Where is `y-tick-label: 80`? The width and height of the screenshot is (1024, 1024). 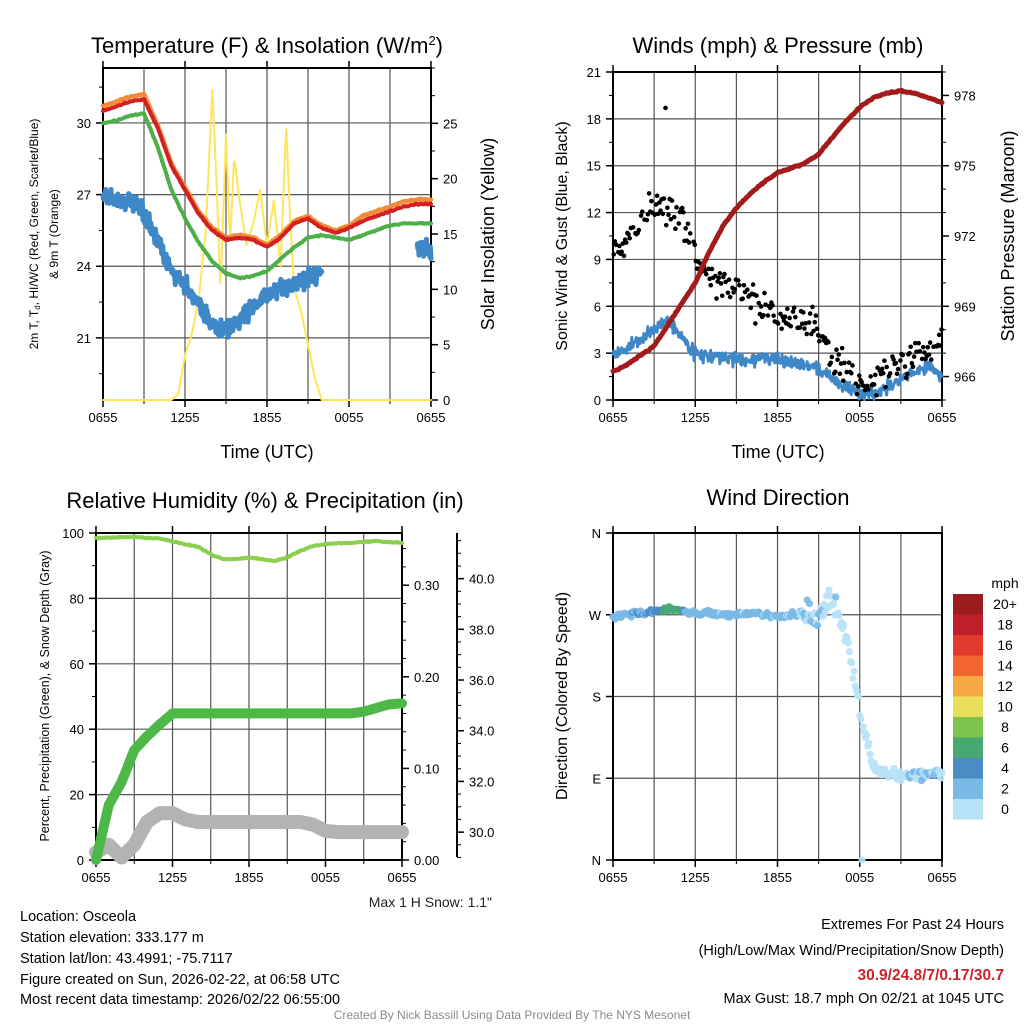 y-tick-label: 80 is located at coordinates (77, 598).